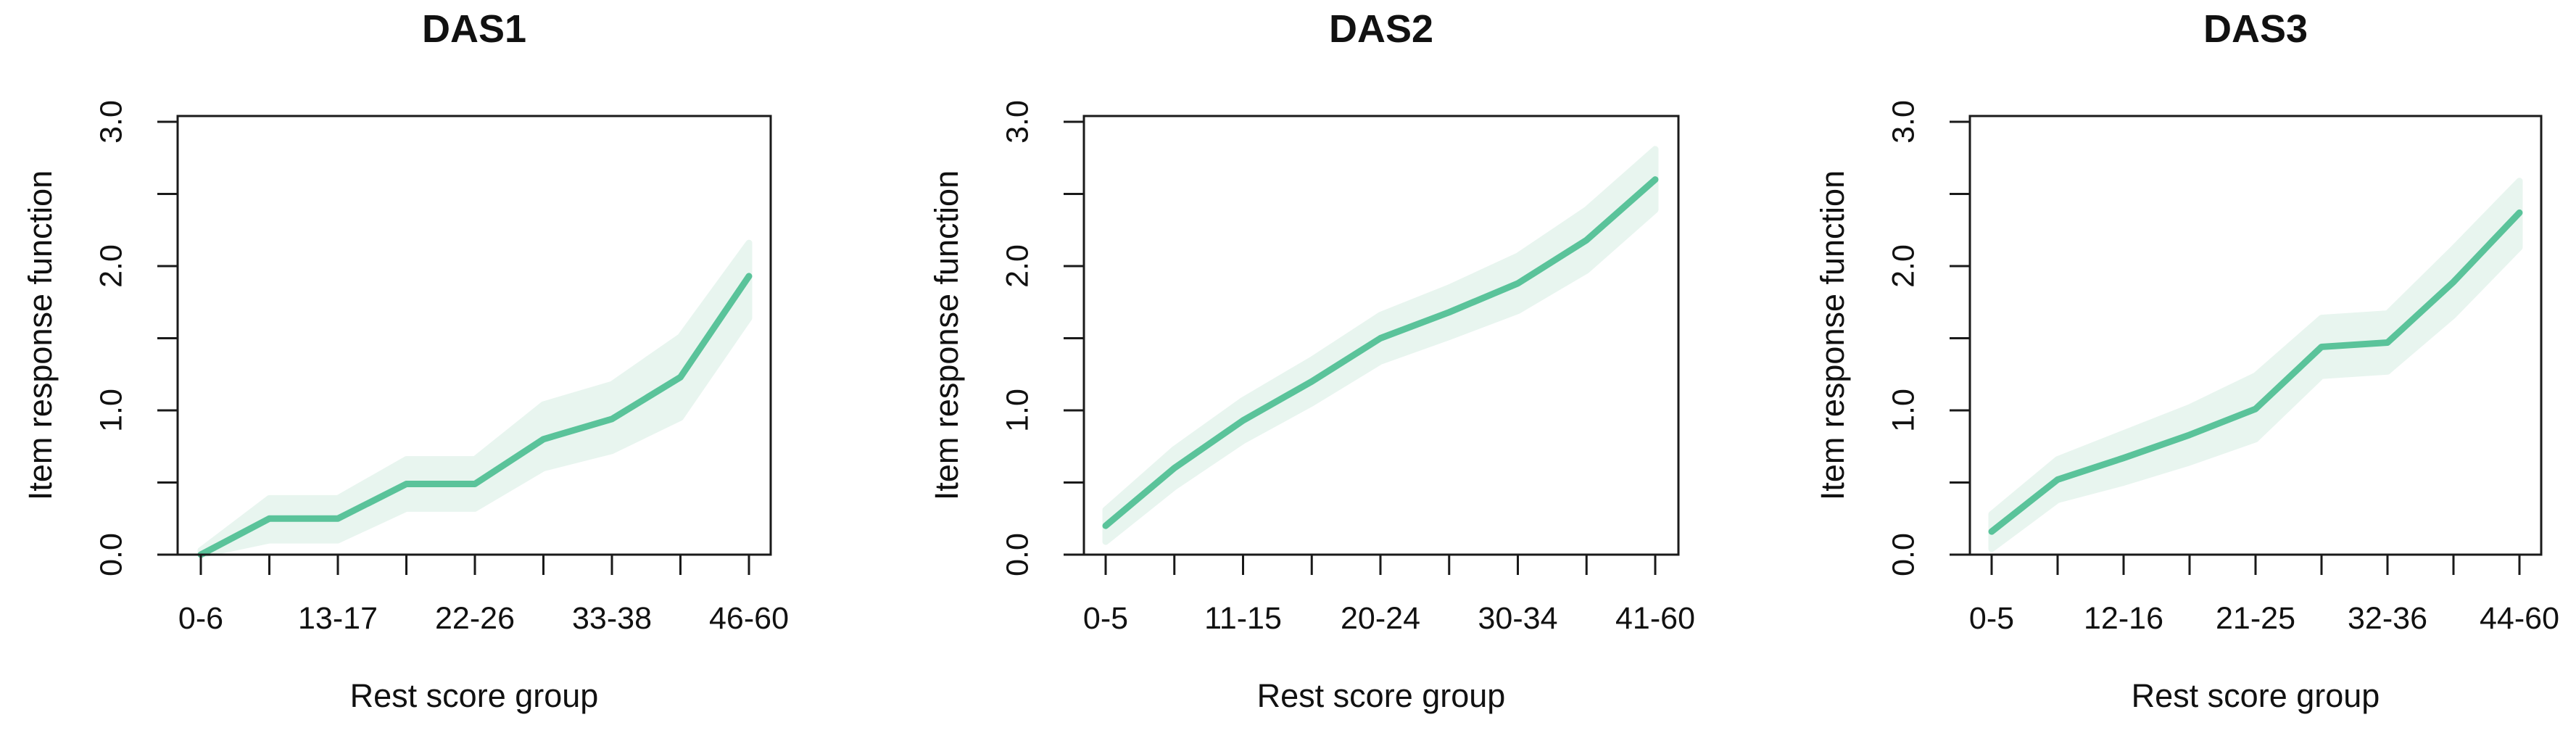 The image size is (2576, 733). Describe the element at coordinates (2387, 618) in the screenshot. I see `x-tick-label: 32-36` at that location.